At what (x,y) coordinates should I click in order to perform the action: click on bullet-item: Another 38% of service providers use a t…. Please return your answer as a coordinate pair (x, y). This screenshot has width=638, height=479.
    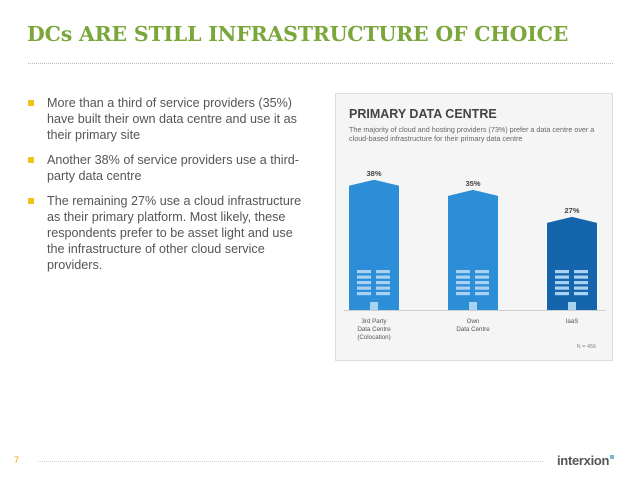
    Looking at the image, I should click on (165, 168).